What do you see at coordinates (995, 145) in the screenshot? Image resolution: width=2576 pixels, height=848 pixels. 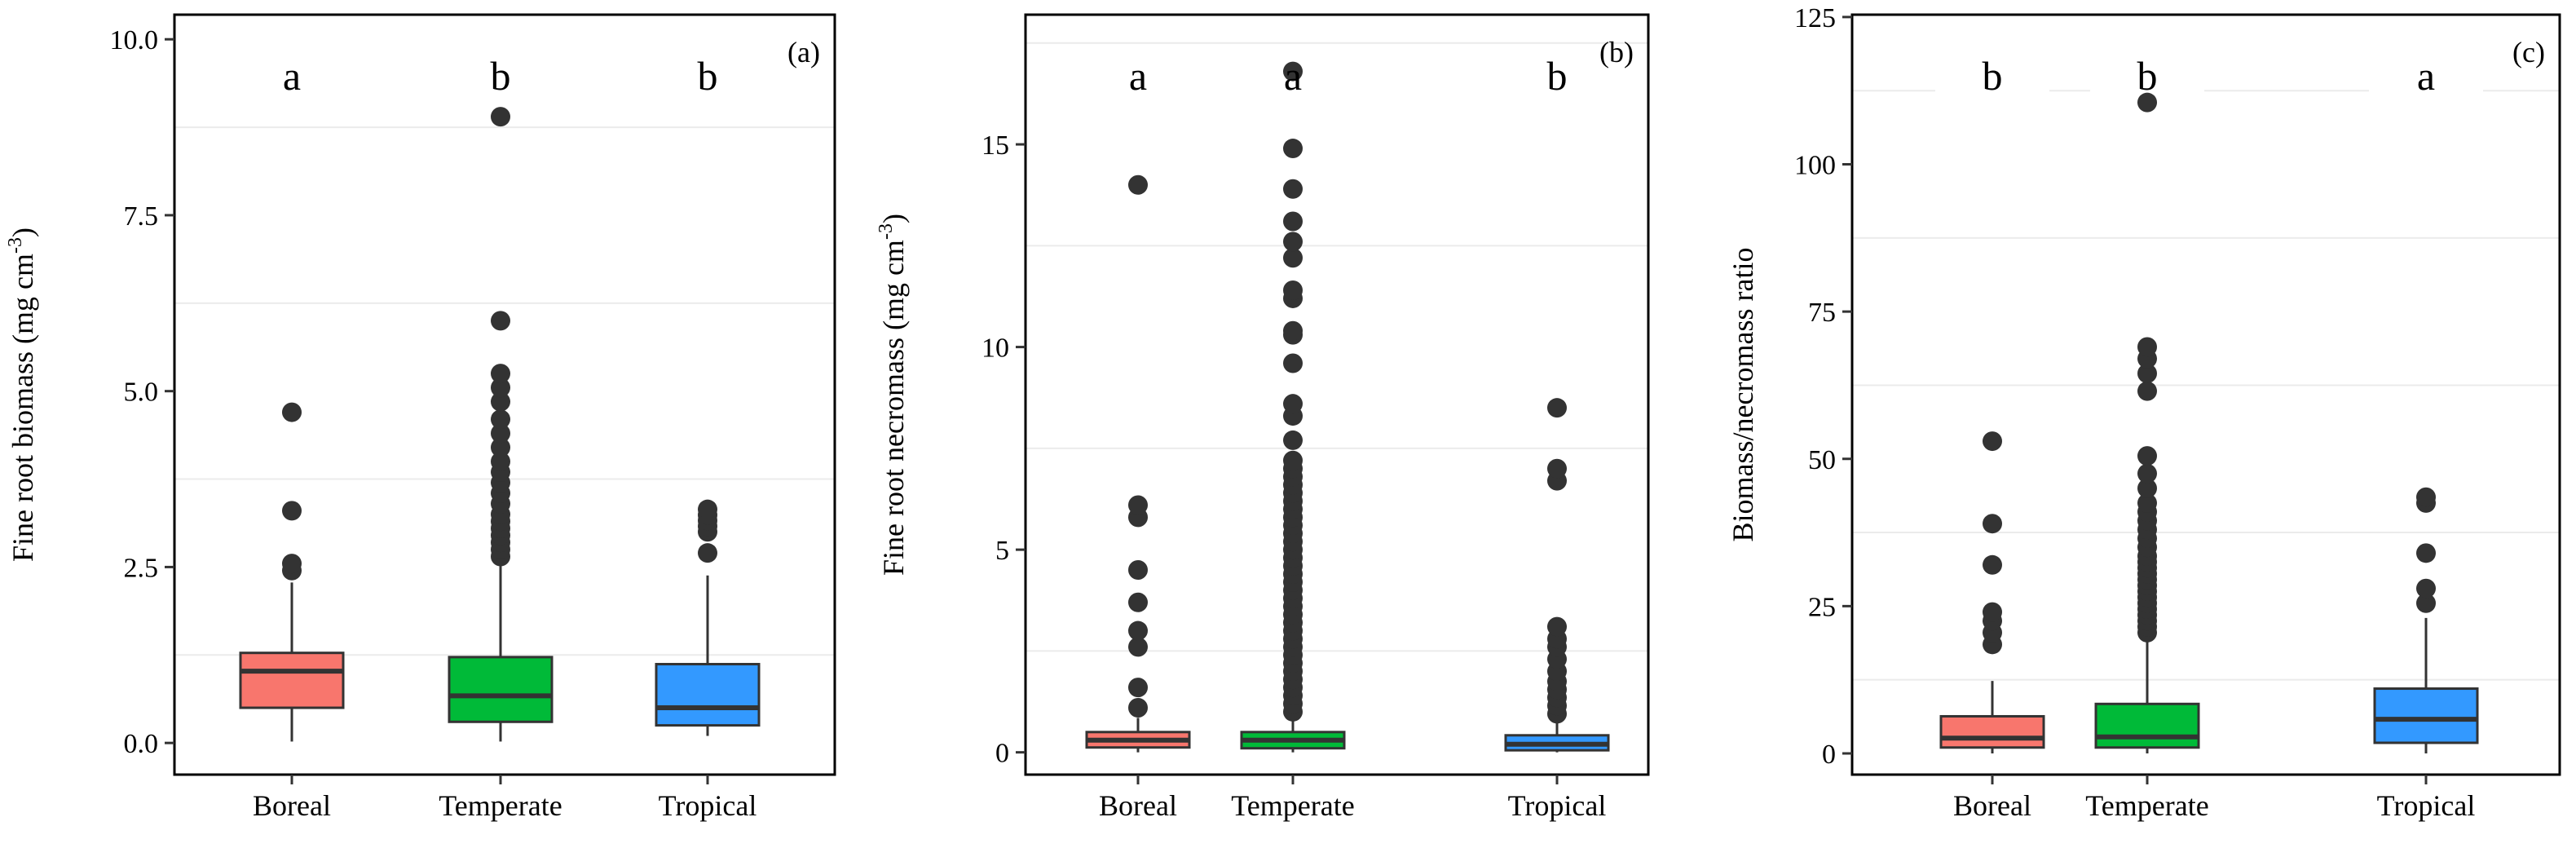 I see `y-tick-label: 15` at bounding box center [995, 145].